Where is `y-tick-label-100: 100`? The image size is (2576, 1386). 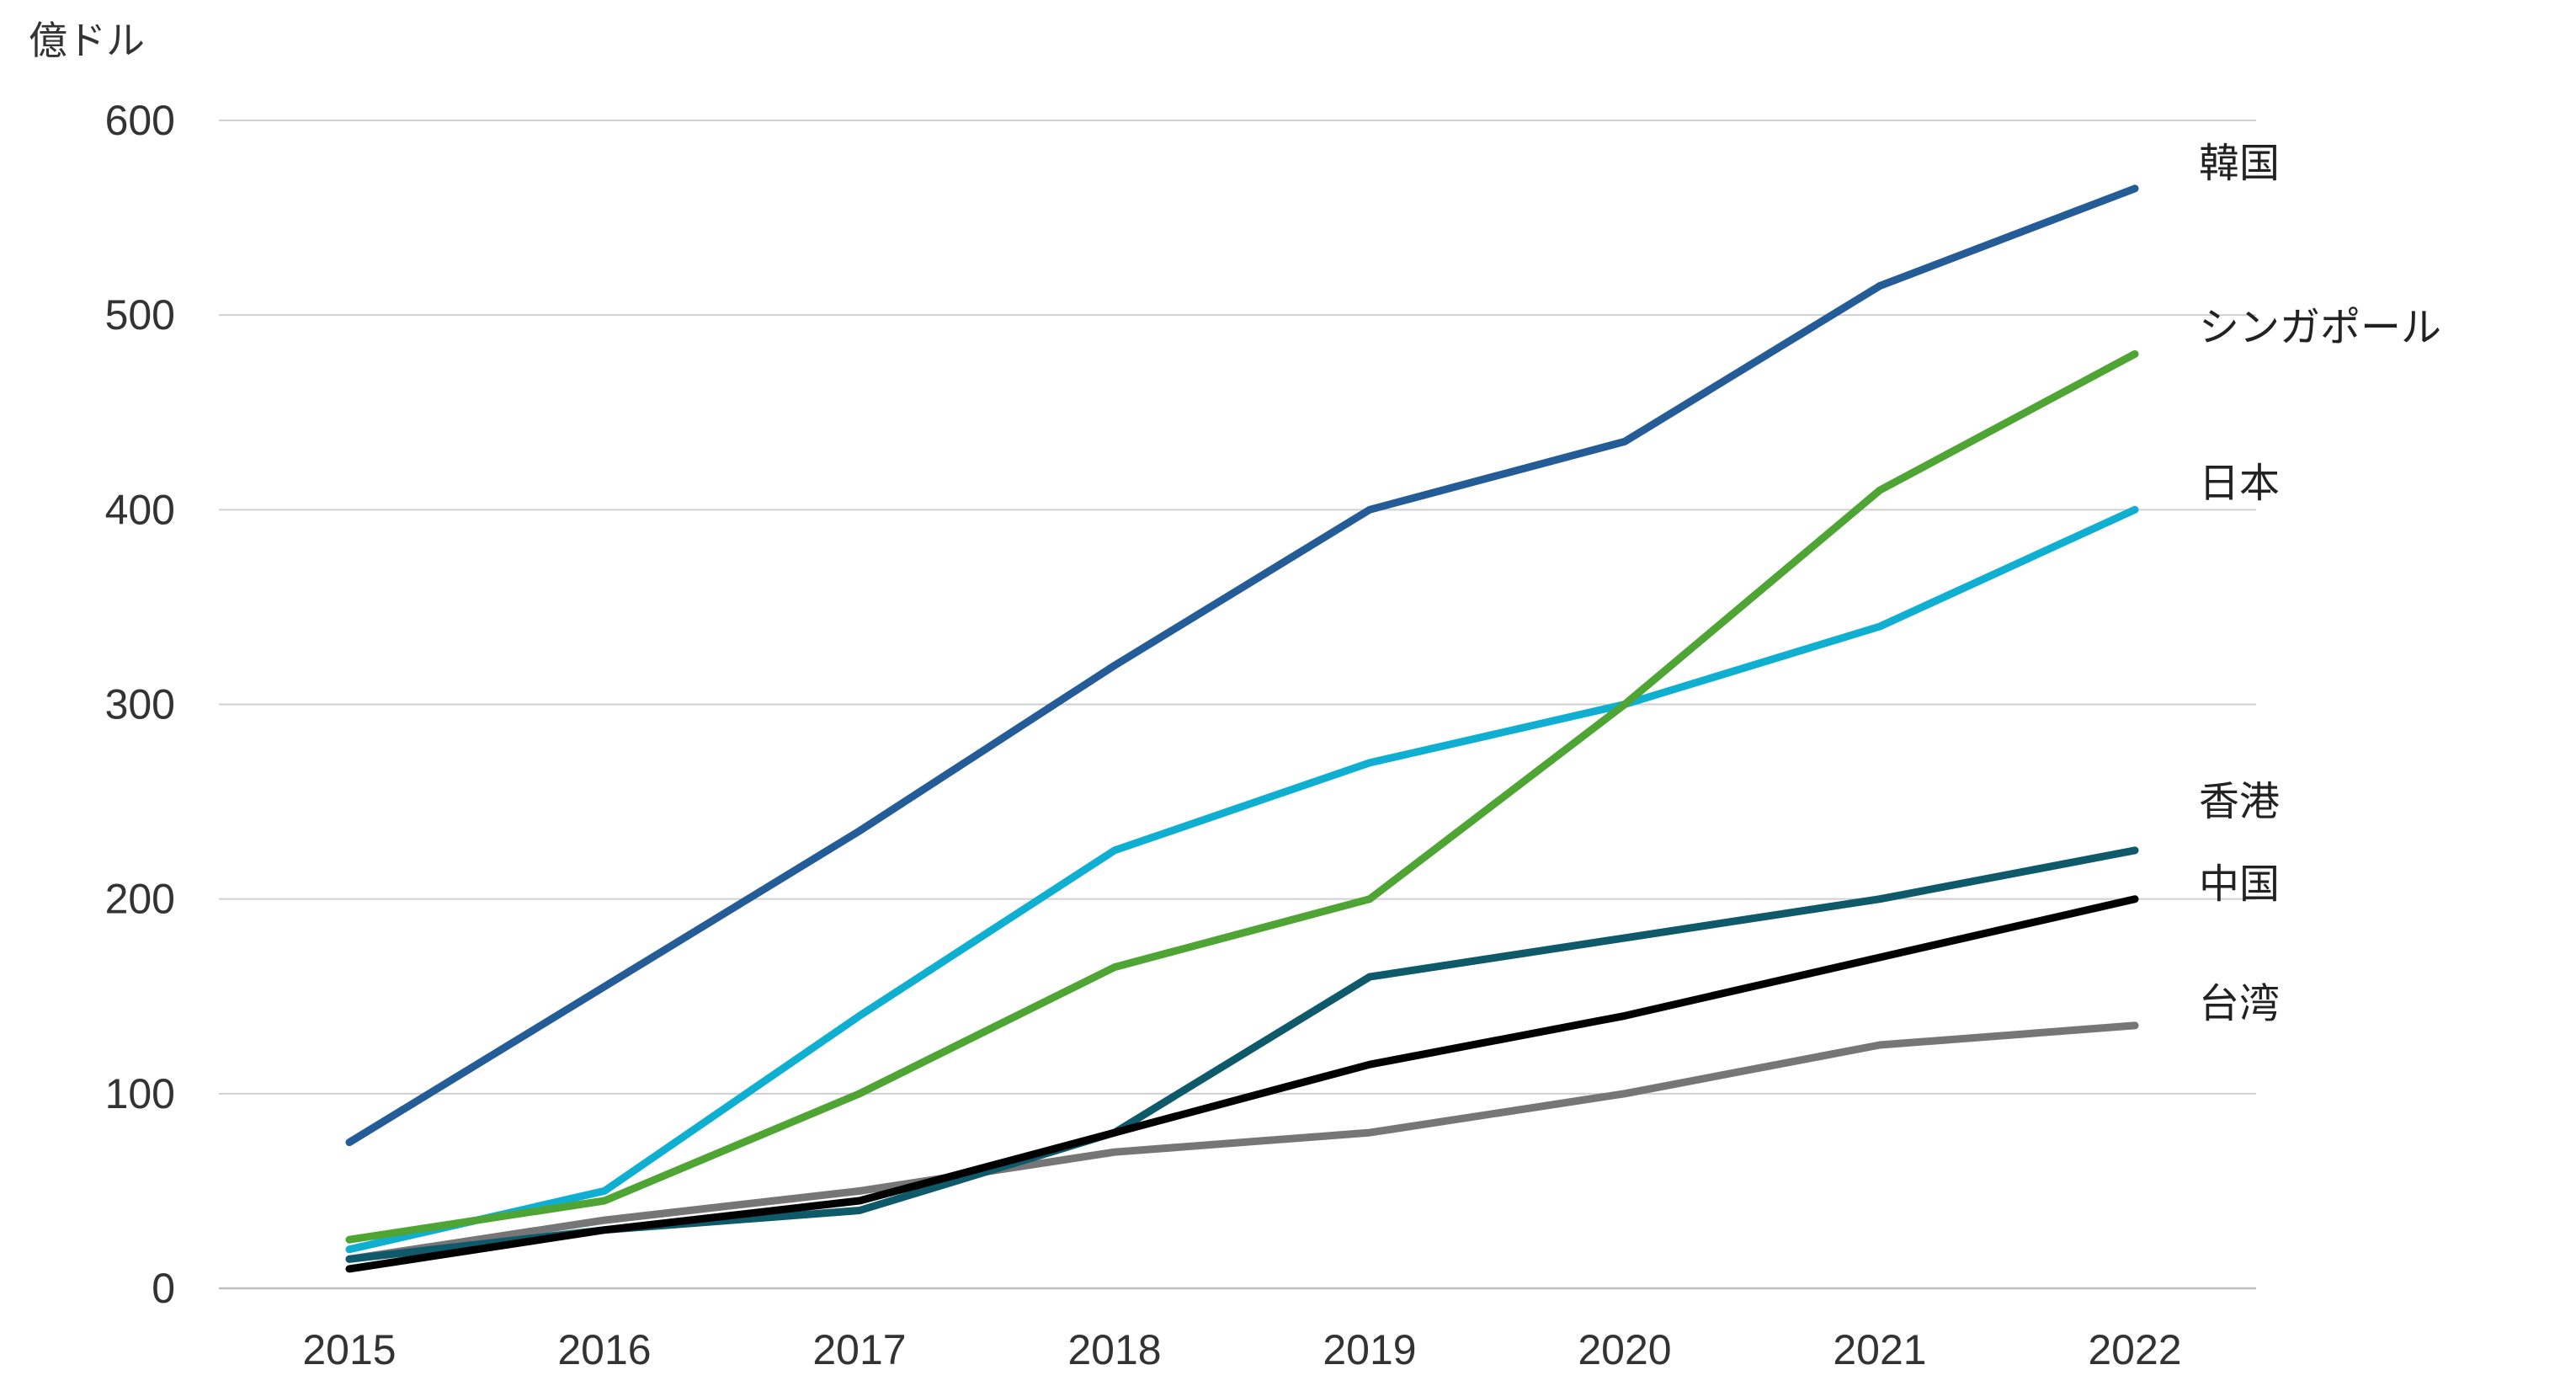 y-tick-label-100: 100 is located at coordinates (140, 1093).